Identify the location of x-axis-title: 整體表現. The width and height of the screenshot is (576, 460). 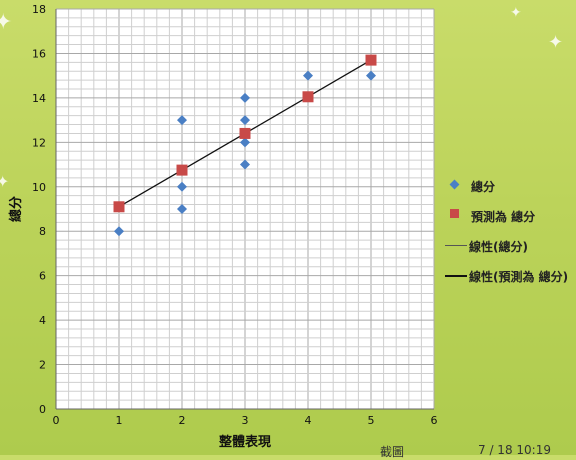
(244, 442).